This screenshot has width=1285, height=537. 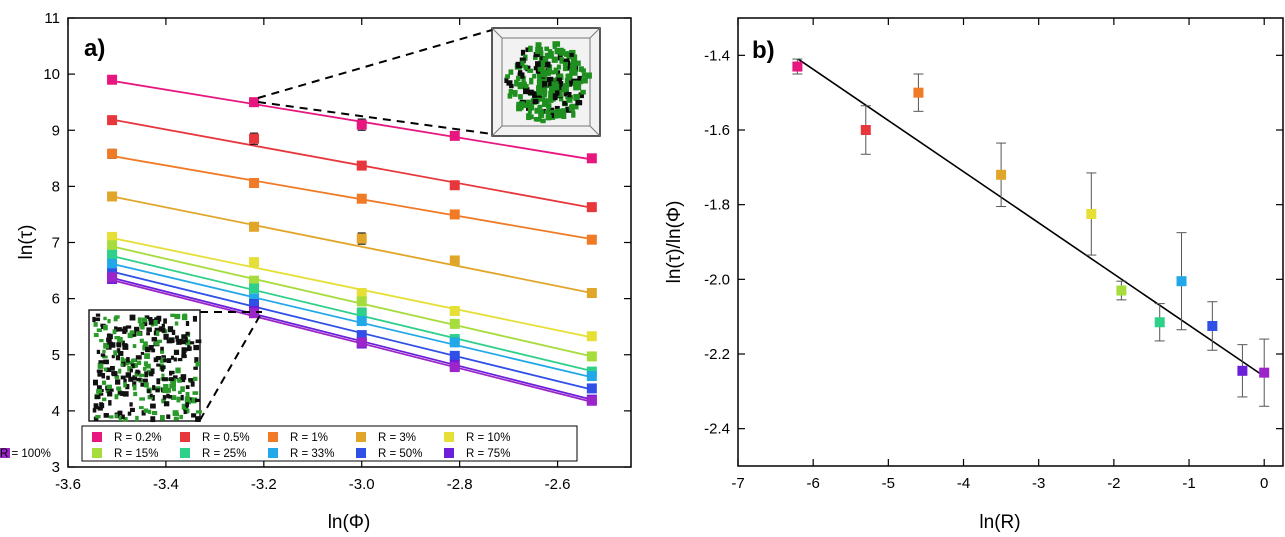 I want to click on panel-b-x-axis-label: ln(R), so click(x=999, y=522).